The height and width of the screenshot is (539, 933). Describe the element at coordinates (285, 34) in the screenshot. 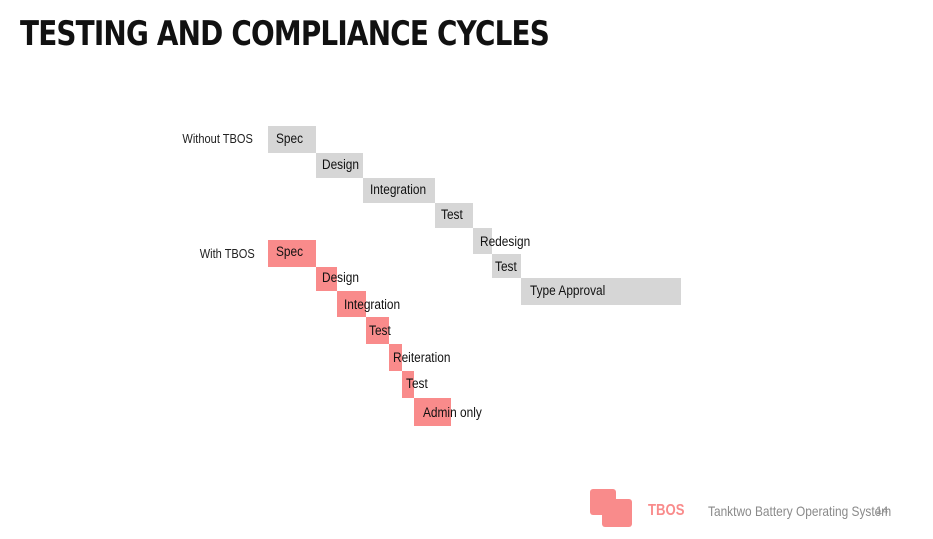

I see `page-title: TESTING AND COMPLIANCE CYCLES` at that location.